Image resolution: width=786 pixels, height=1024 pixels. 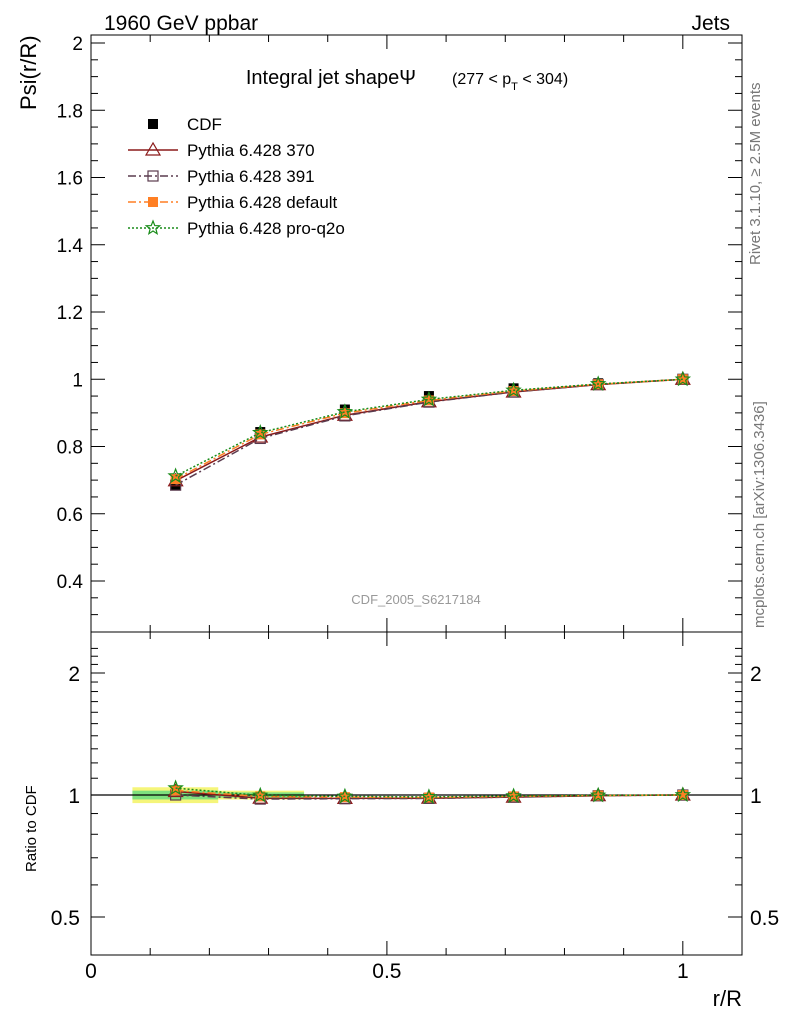 I want to click on y-tick-label: 2, so click(x=77, y=44).